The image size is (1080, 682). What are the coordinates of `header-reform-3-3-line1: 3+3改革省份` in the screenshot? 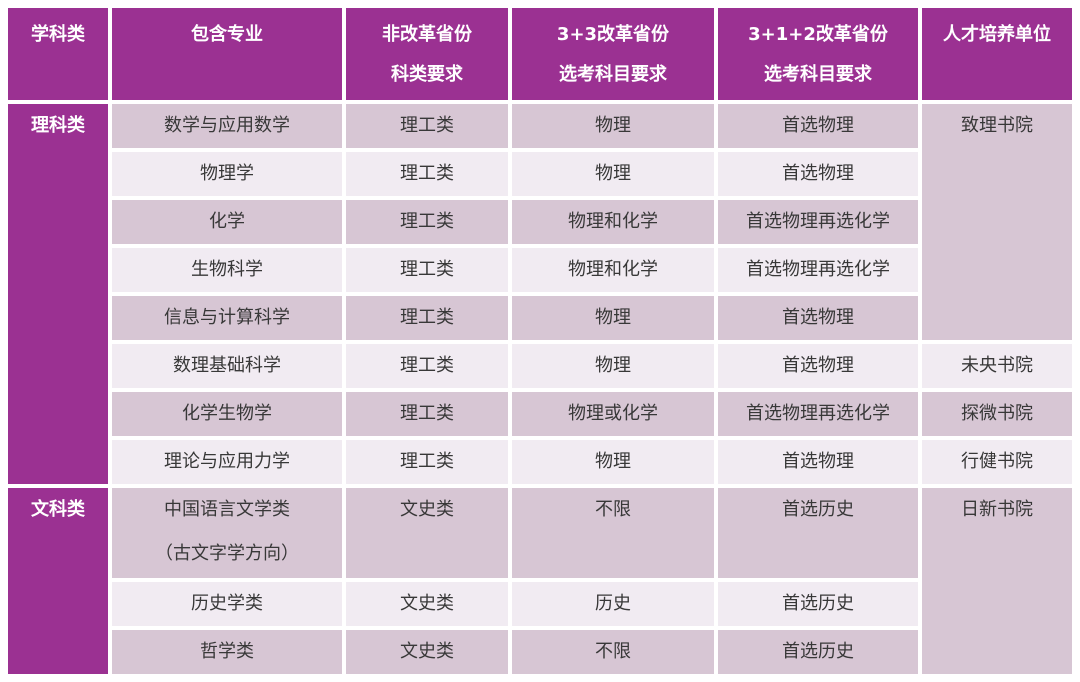 It's located at (613, 34).